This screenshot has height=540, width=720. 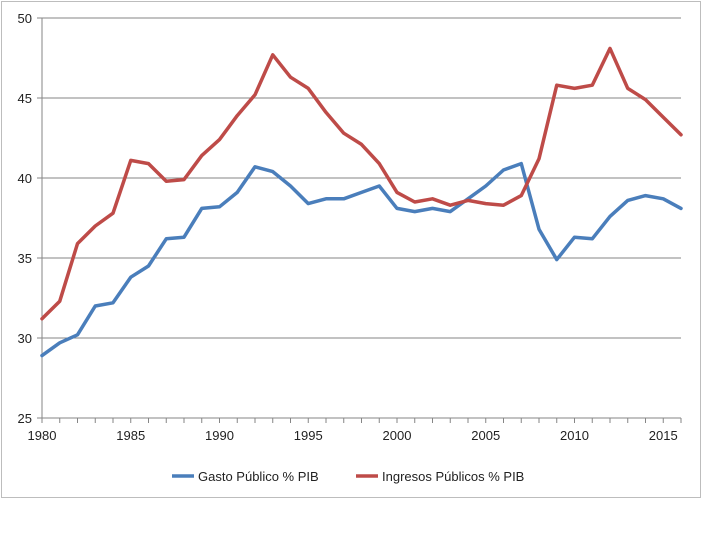 I want to click on y-tick-labels: 25 30 35 40 45 50, so click(x=25, y=218).